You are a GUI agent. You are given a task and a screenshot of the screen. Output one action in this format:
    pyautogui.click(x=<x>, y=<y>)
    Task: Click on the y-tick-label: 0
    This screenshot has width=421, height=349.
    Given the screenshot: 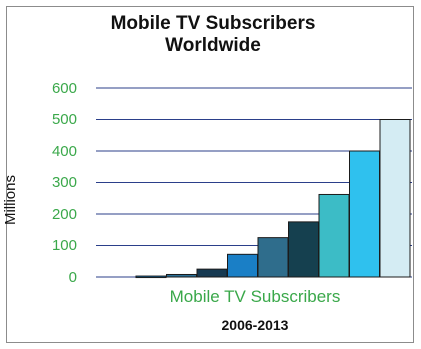 What is the action you would take?
    pyautogui.click(x=72, y=277)
    